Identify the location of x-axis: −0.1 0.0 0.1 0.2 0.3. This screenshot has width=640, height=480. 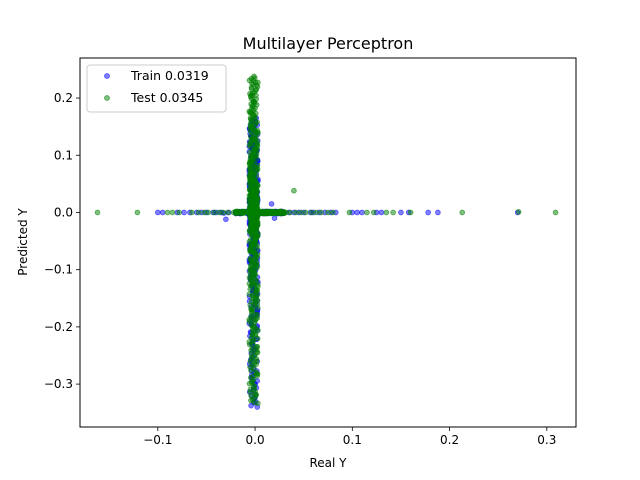
(349, 437).